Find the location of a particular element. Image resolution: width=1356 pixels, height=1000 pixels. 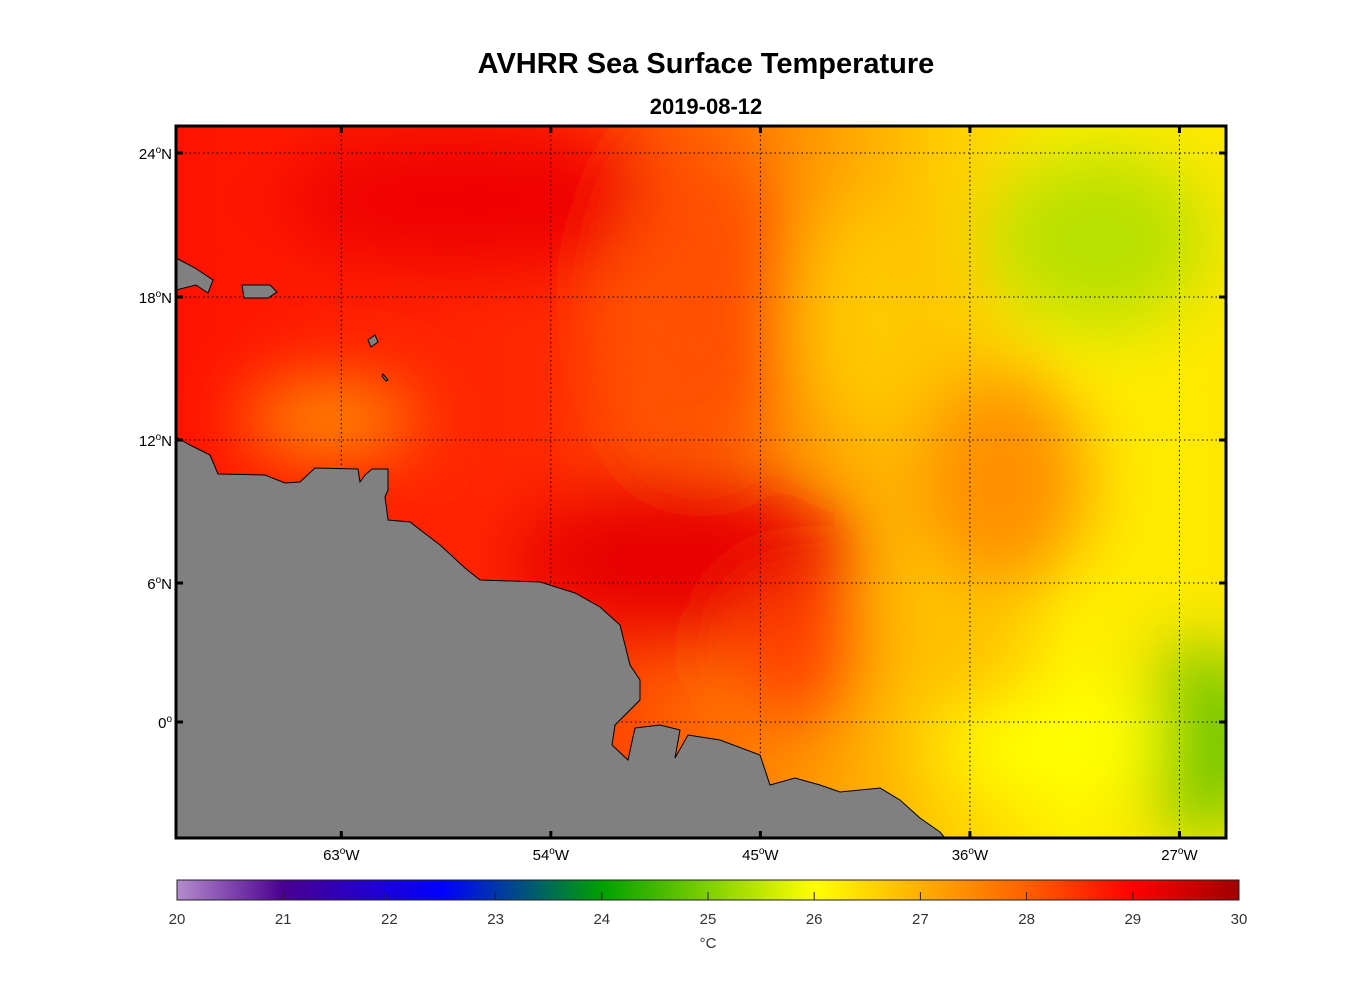

lat-tick-label: 0o is located at coordinates (165, 723).